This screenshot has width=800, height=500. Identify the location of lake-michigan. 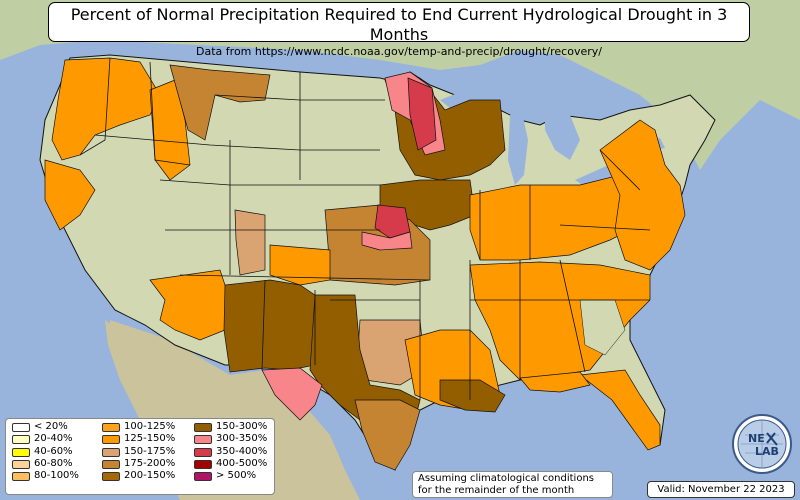
(518, 148).